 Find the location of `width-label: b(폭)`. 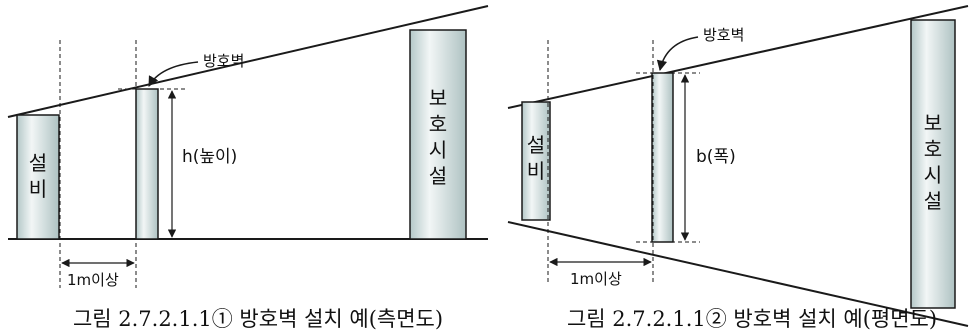

width-label: b(폭) is located at coordinates (716, 157).